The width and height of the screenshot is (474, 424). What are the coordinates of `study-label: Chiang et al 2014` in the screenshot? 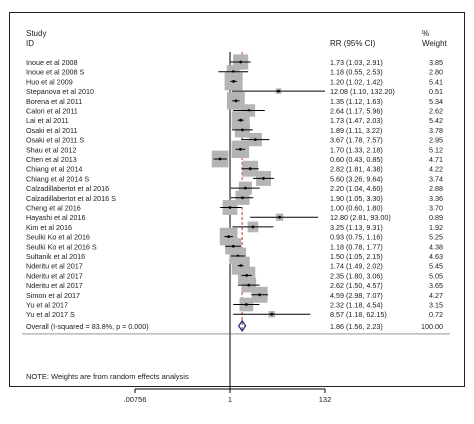 It's located at (54, 169).